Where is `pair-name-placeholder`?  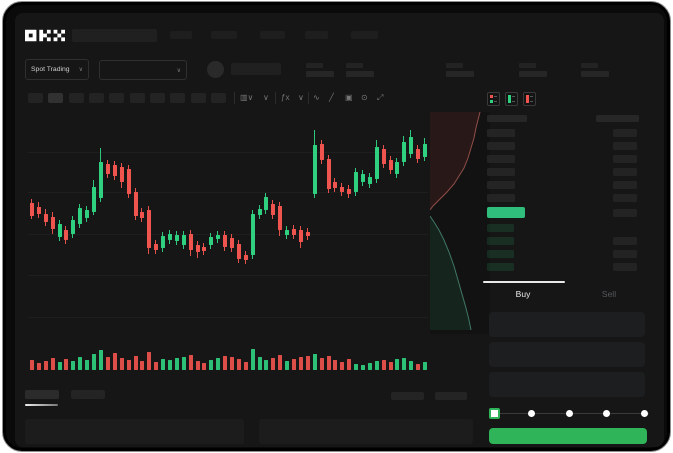
pair-name-placeholder is located at coordinates (256, 69).